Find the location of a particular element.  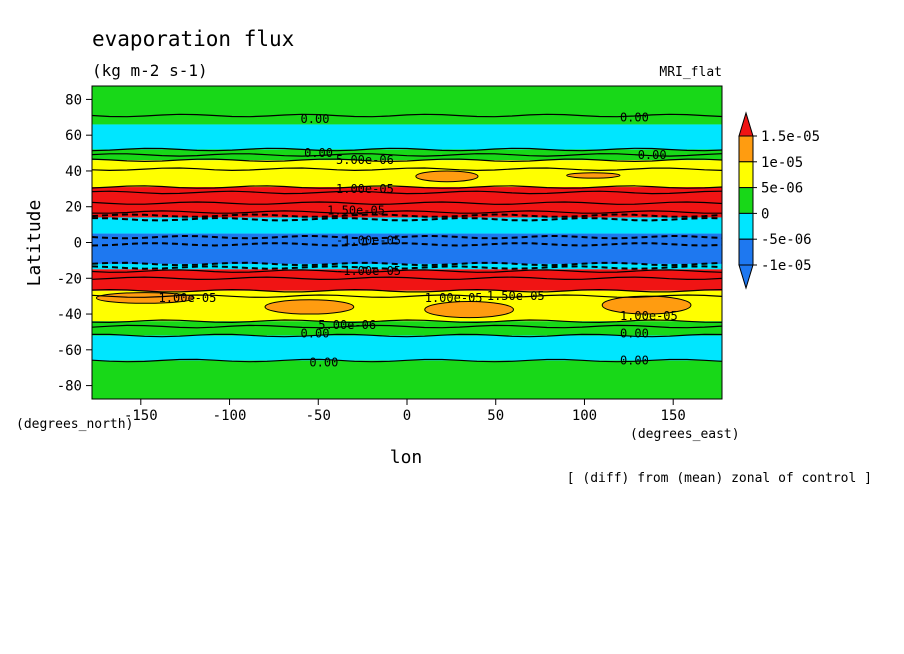

x-tick-label: 0 is located at coordinates (407, 416).